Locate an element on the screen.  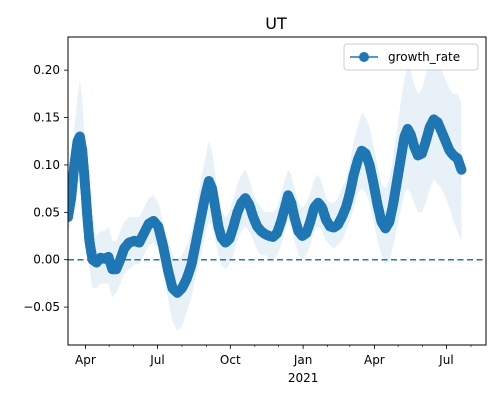
chart-title: UT is located at coordinates (276, 23).